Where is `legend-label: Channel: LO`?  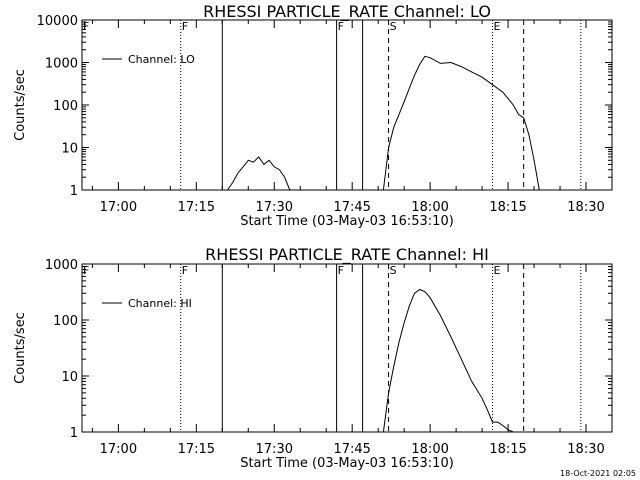
legend-label: Channel: LO is located at coordinates (161, 59).